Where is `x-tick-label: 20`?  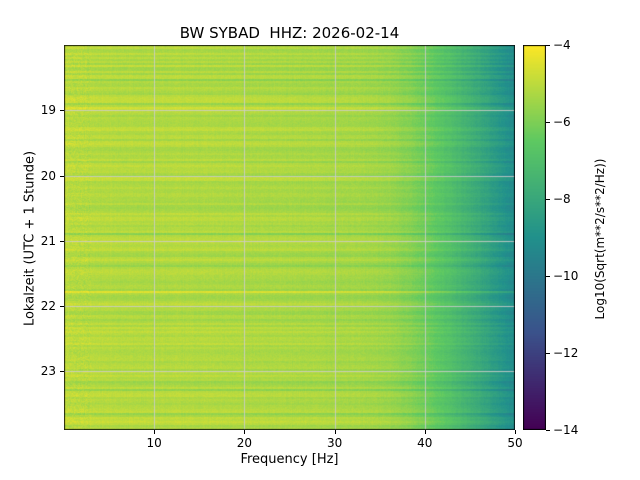 x-tick-label: 20 is located at coordinates (244, 443).